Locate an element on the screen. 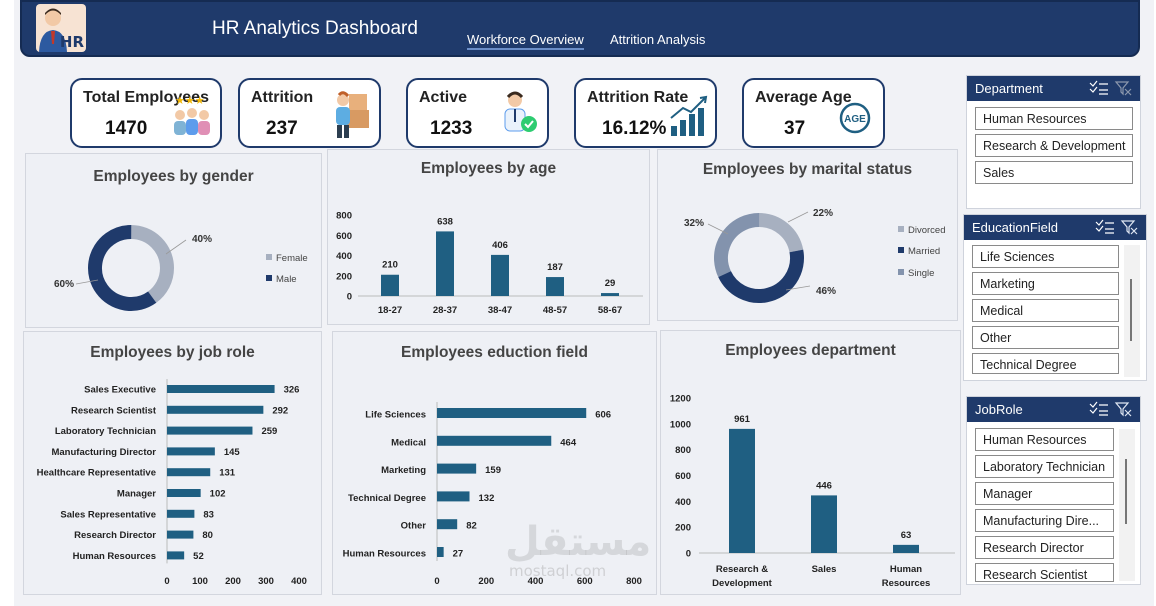 This screenshot has width=1156, height=606. legend-label: Female is located at coordinates (292, 258).